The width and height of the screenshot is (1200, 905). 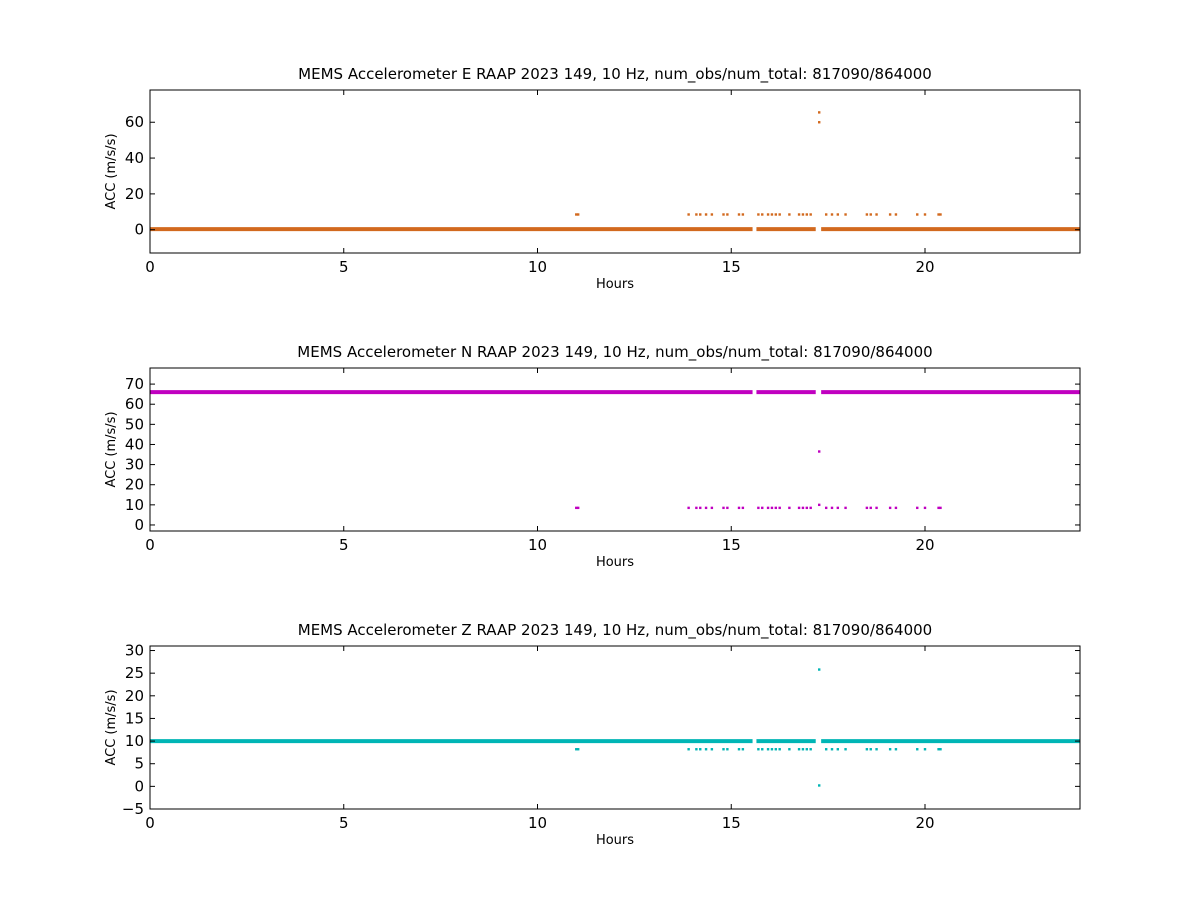 What do you see at coordinates (134, 465) in the screenshot?
I see `y-tick-label-n: 30` at bounding box center [134, 465].